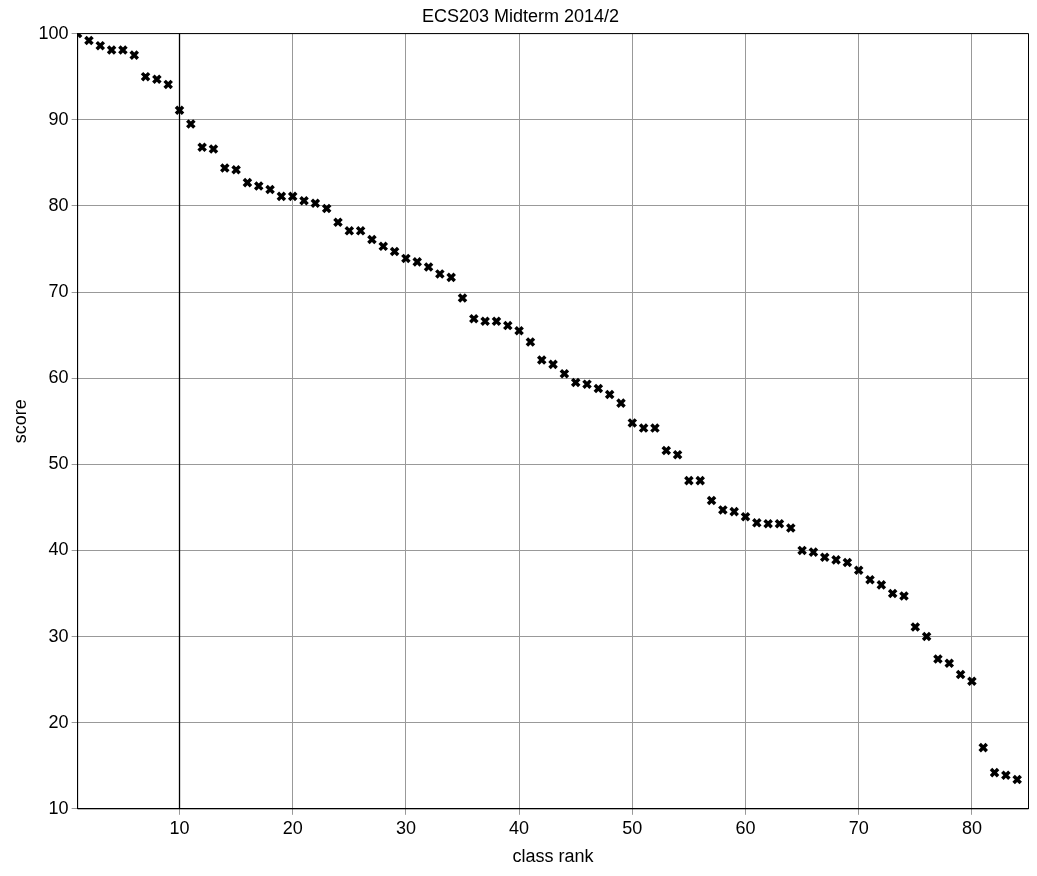  Describe the element at coordinates (19, 421) in the screenshot. I see `y-axis-title: score` at that location.